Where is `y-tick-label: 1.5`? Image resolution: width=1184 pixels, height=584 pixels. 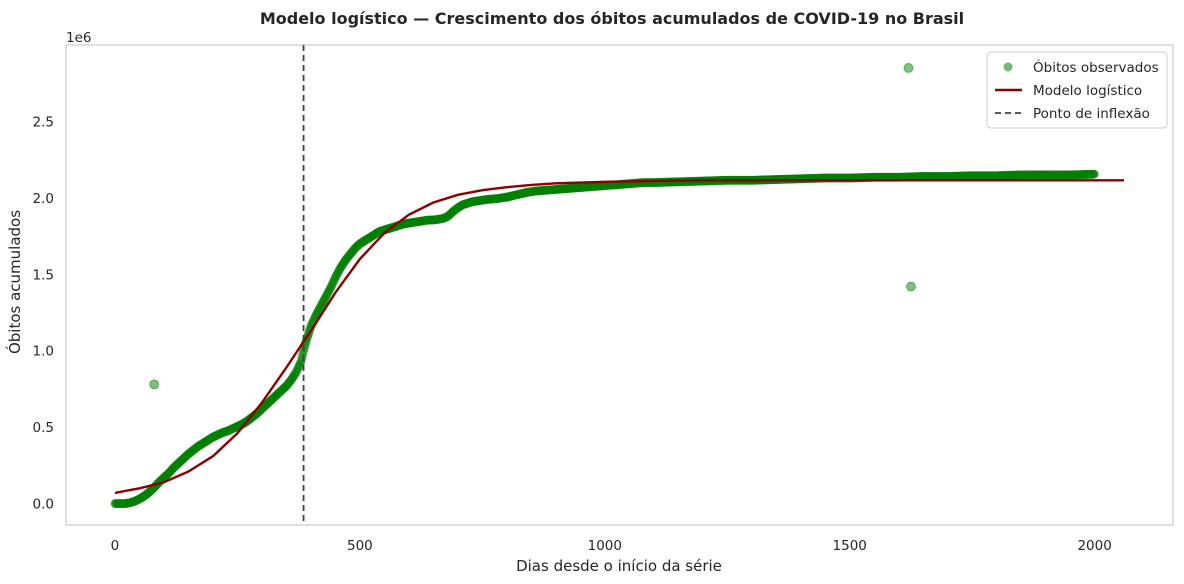 y-tick-label: 1.5 is located at coordinates (43, 275).